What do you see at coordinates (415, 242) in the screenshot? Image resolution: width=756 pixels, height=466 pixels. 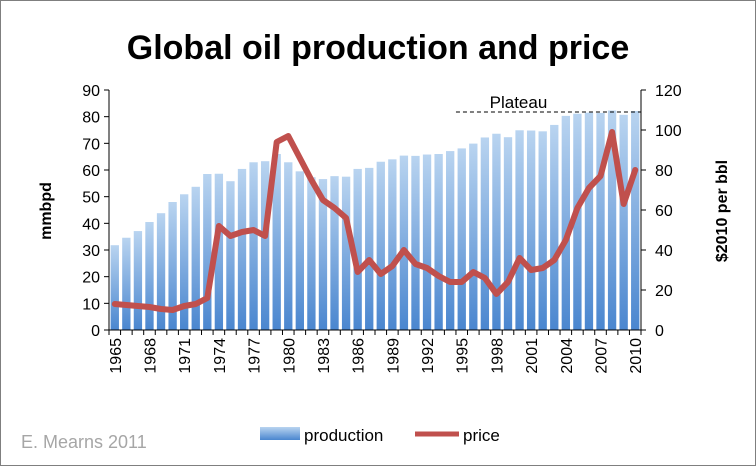 I see `production-bar-1991` at bounding box center [415, 242].